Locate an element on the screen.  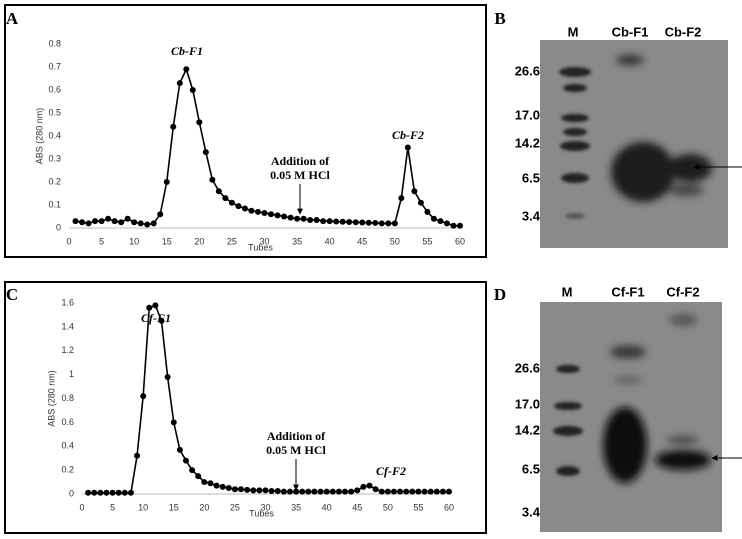
panel-label: C is located at coordinates (12, 294).